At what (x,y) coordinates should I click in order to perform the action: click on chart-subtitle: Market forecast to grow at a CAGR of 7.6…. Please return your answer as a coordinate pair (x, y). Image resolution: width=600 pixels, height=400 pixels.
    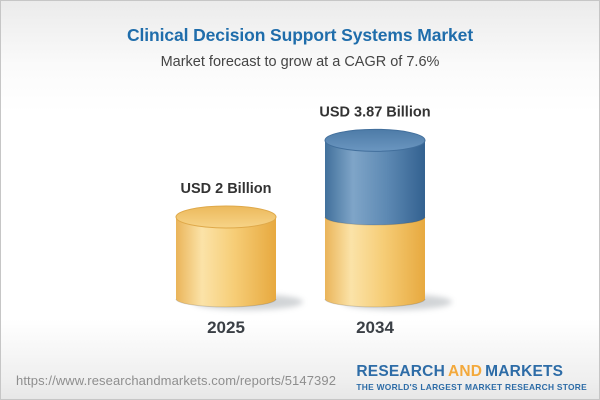
    Looking at the image, I should click on (300, 62).